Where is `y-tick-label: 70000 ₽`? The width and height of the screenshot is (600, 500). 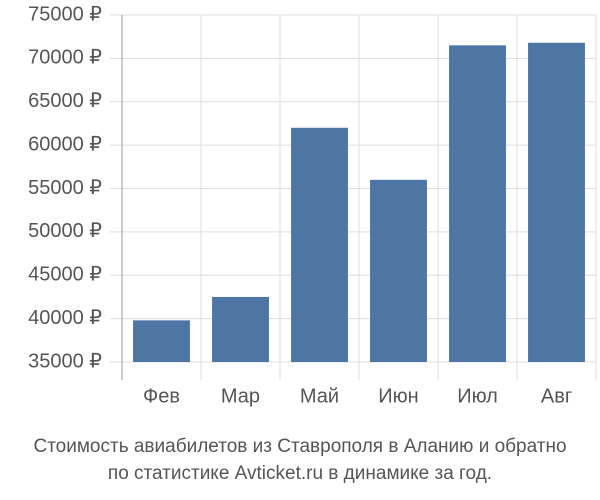
y-tick-label: 70000 ₽ is located at coordinates (65, 58).